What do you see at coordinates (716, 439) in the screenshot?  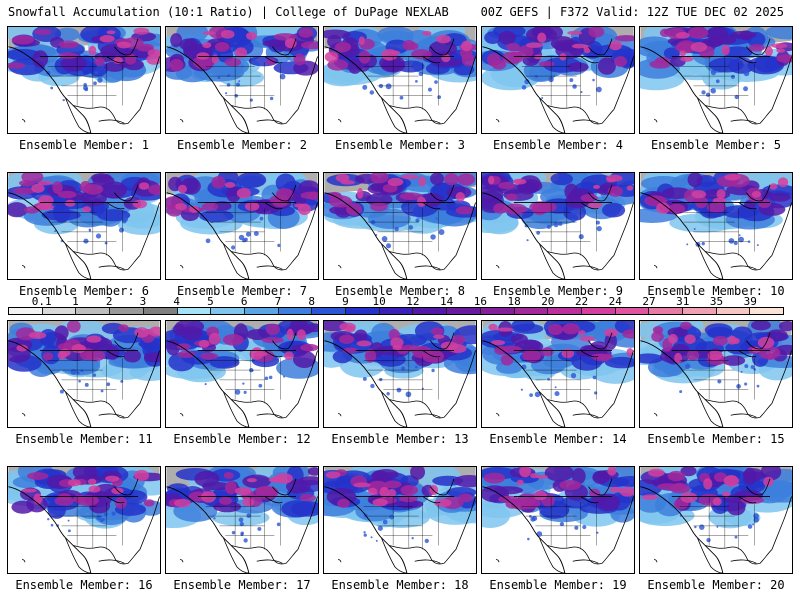 I see `ensemble-member-label: Ensemble Member: 15` at bounding box center [716, 439].